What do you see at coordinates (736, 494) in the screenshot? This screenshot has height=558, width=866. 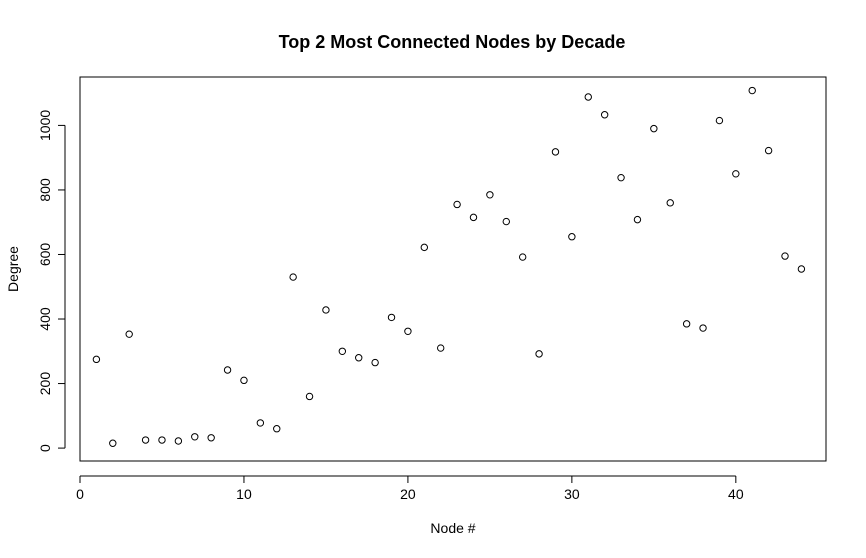 I see `x-tick-label: 40` at bounding box center [736, 494].